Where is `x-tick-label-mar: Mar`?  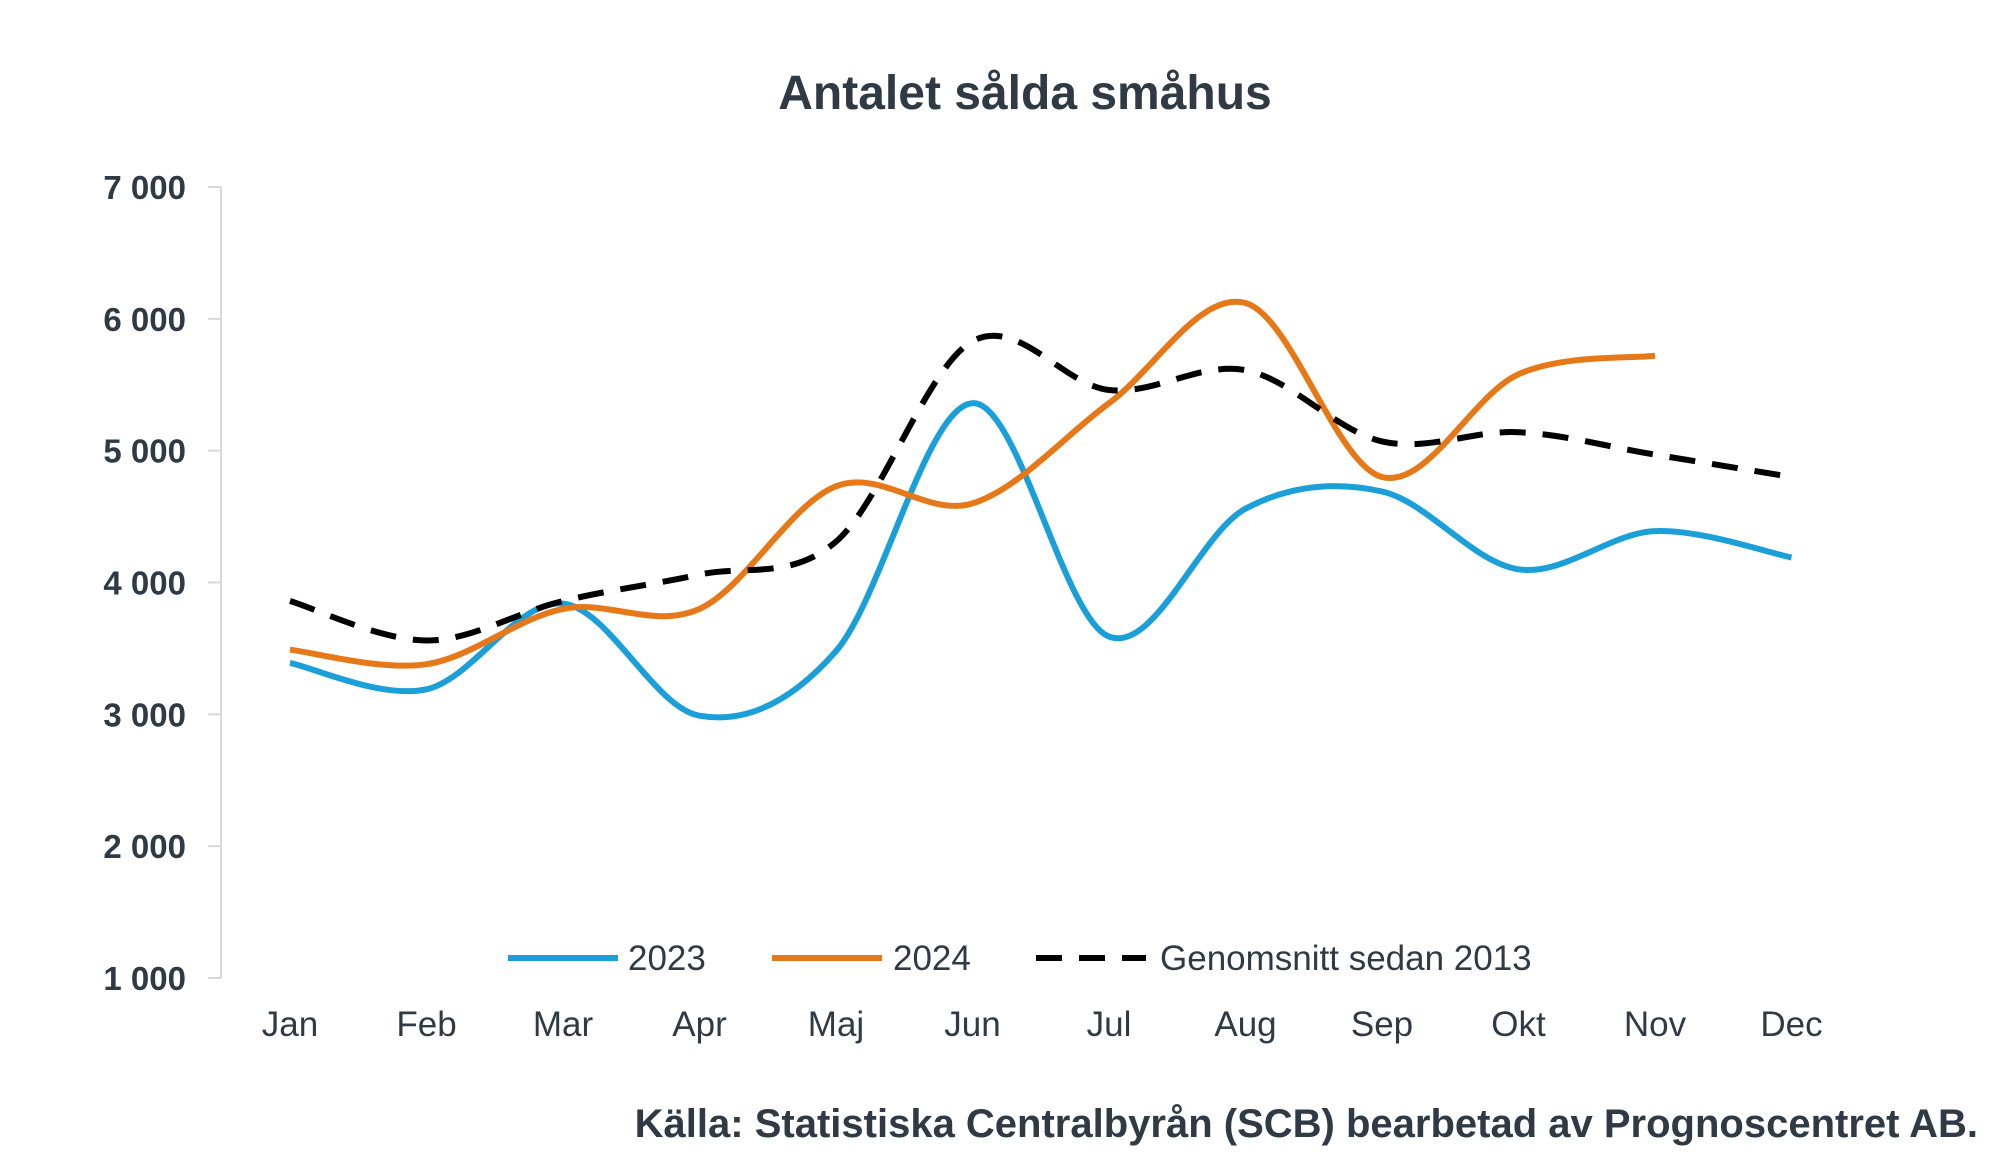
x-tick-label-mar: Mar is located at coordinates (563, 1024).